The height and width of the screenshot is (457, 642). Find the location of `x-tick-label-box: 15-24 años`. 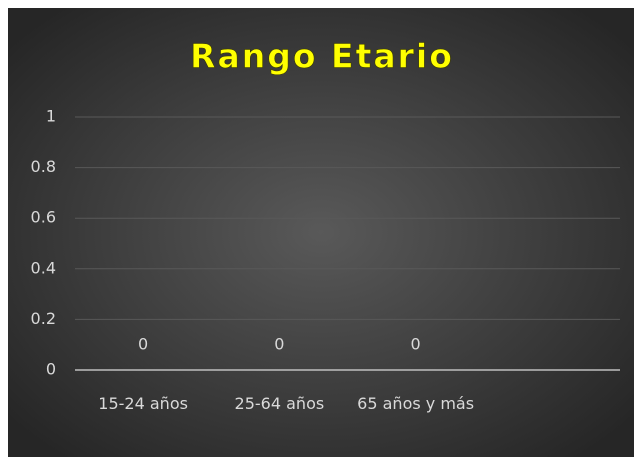

x-tick-label-box: 15-24 años is located at coordinates (143, 403).